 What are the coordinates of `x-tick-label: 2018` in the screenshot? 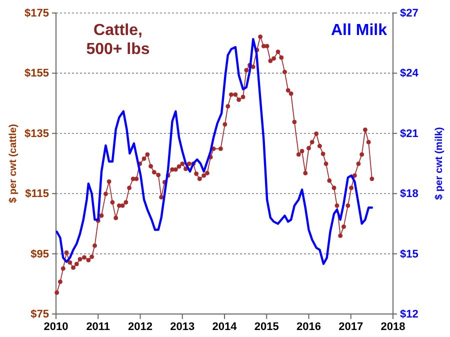 It's located at (393, 326).